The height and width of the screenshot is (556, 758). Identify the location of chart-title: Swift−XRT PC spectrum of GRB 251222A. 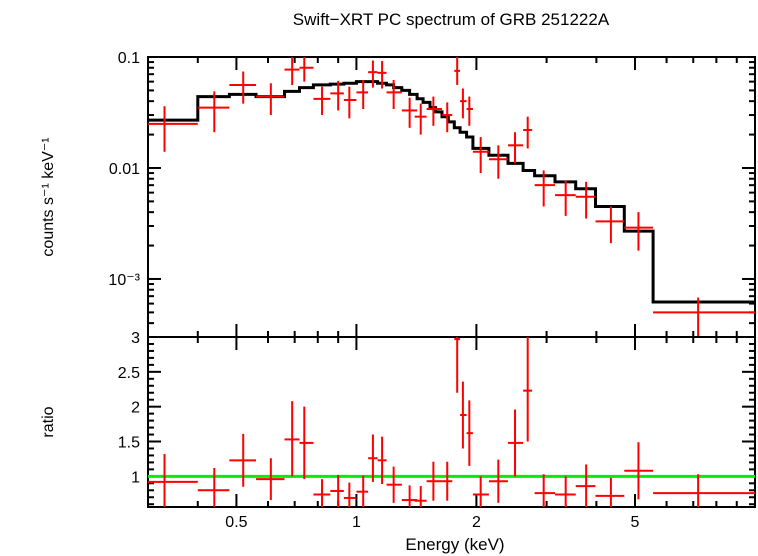
(451, 19).